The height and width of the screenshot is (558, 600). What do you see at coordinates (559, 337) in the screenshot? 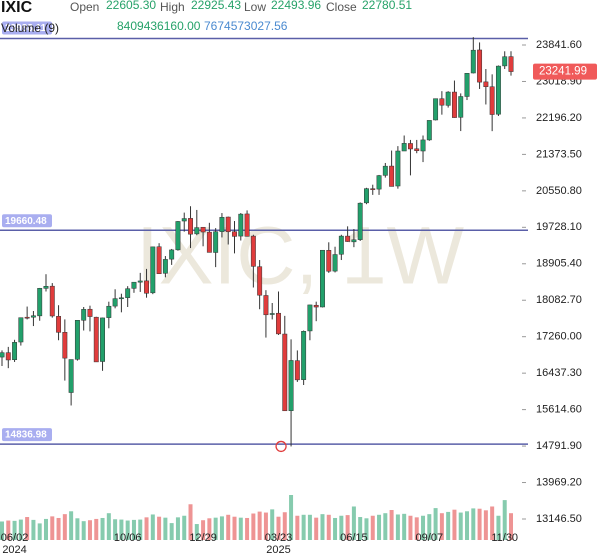
I see `y-tick-label: 17260.00` at bounding box center [559, 337].